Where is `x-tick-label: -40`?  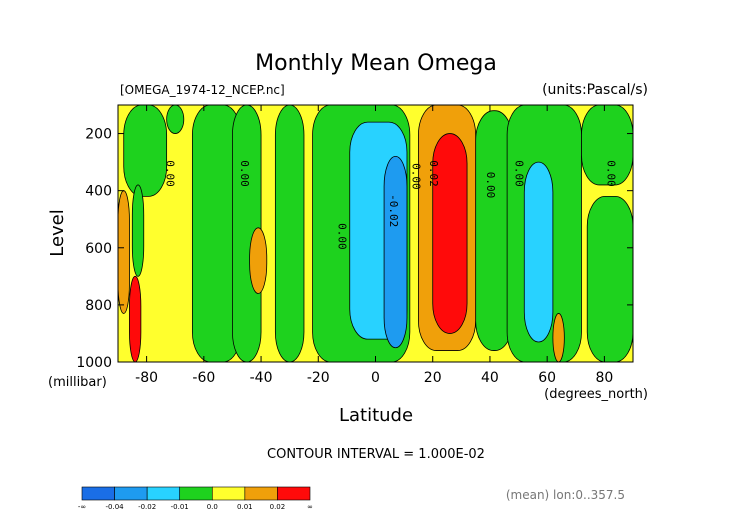
x-tick-label: -40 is located at coordinates (261, 378).